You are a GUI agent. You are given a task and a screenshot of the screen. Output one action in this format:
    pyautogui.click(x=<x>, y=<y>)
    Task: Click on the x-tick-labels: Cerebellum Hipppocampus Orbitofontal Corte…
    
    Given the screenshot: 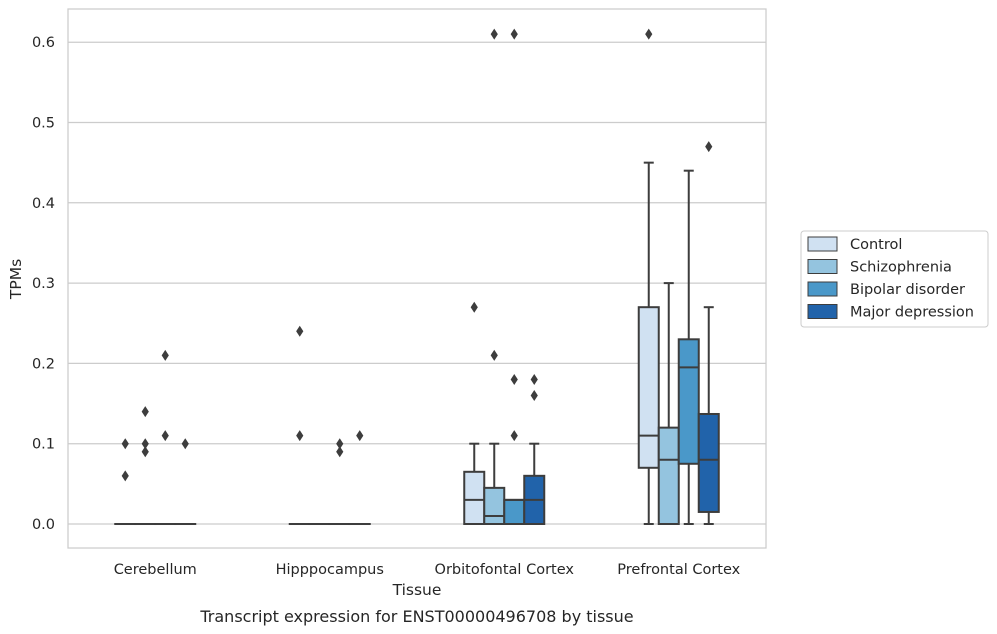 What is the action you would take?
    pyautogui.click(x=427, y=570)
    